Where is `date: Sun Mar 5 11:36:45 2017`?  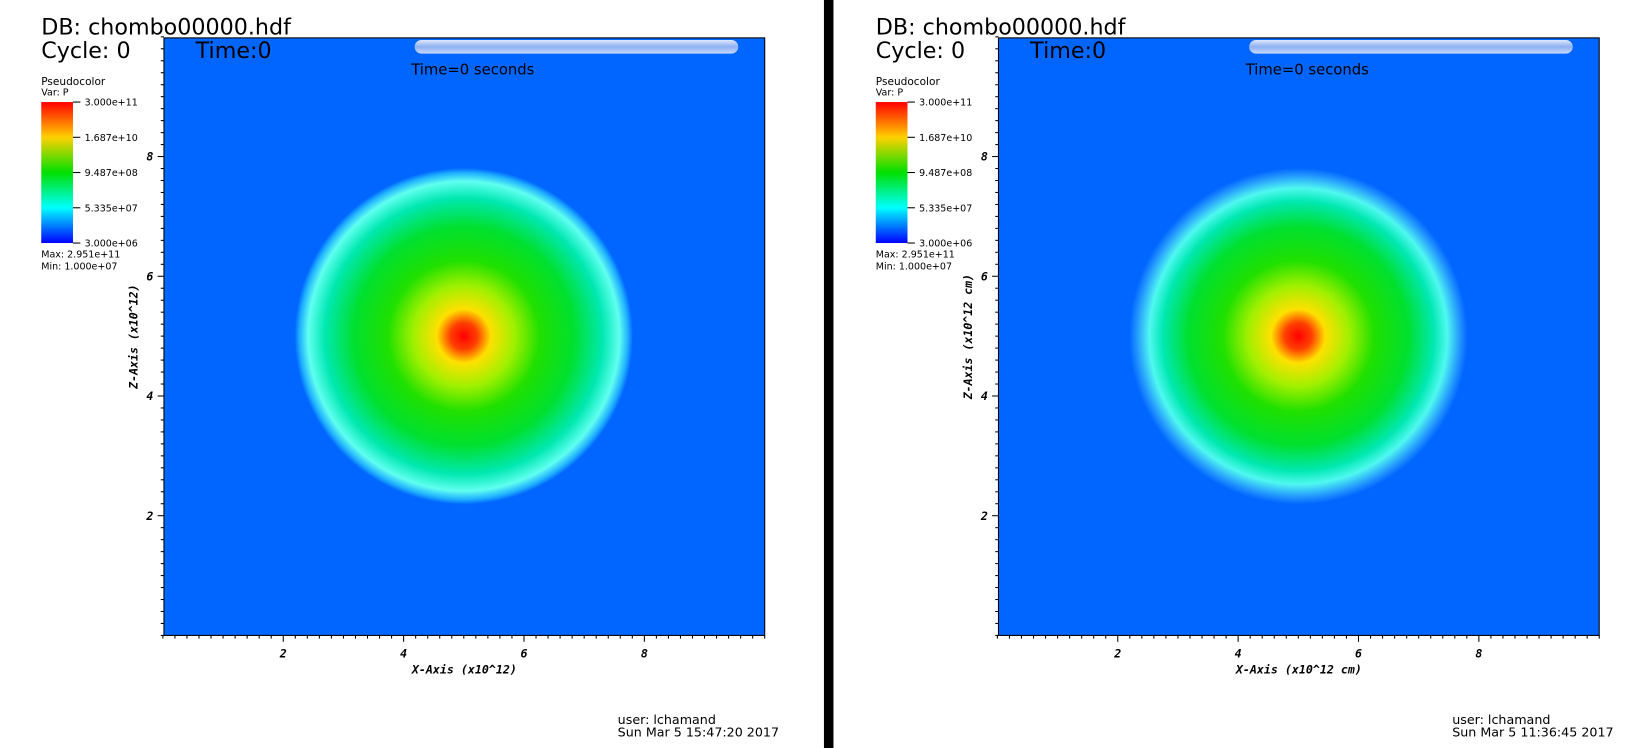
date: Sun Mar 5 11:36:45 2017 is located at coordinates (1532, 731).